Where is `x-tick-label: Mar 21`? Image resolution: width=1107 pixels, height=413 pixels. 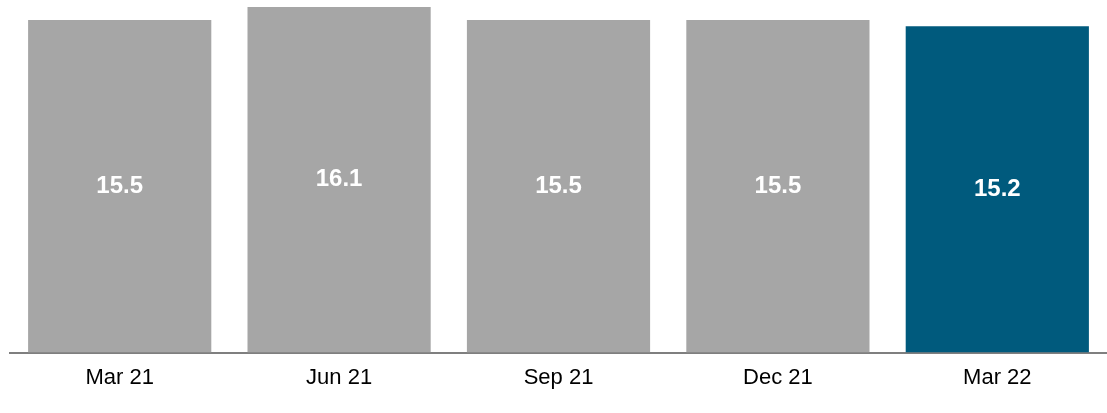 x-tick-label: Mar 21 is located at coordinates (119, 376).